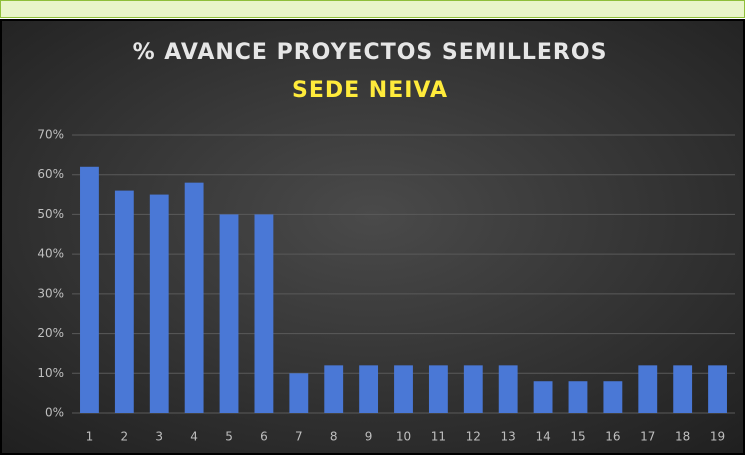  What do you see at coordinates (50, 293) in the screenshot?
I see `y-tick-label: 30%` at bounding box center [50, 293].